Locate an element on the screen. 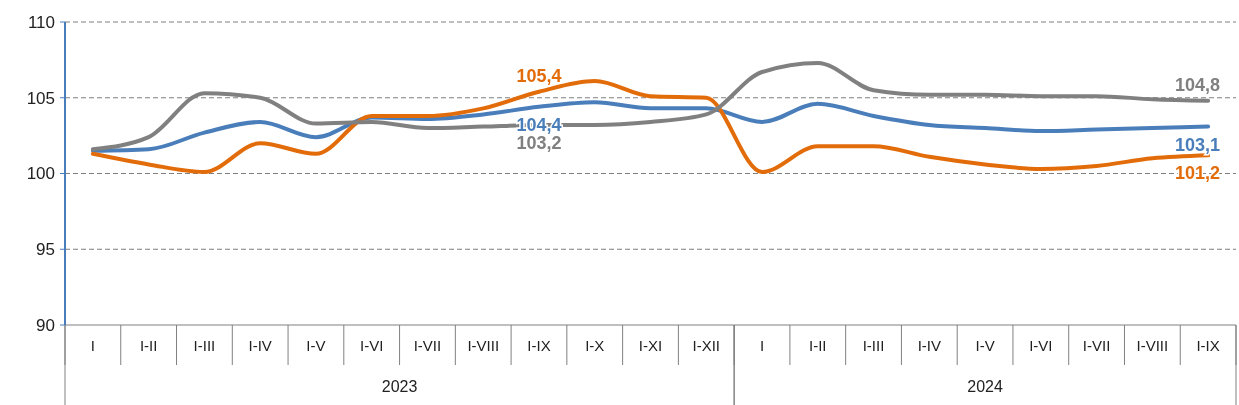 Image resolution: width=1239 pixels, height=405 pixels. data-label: 103,2 is located at coordinates (539, 143).